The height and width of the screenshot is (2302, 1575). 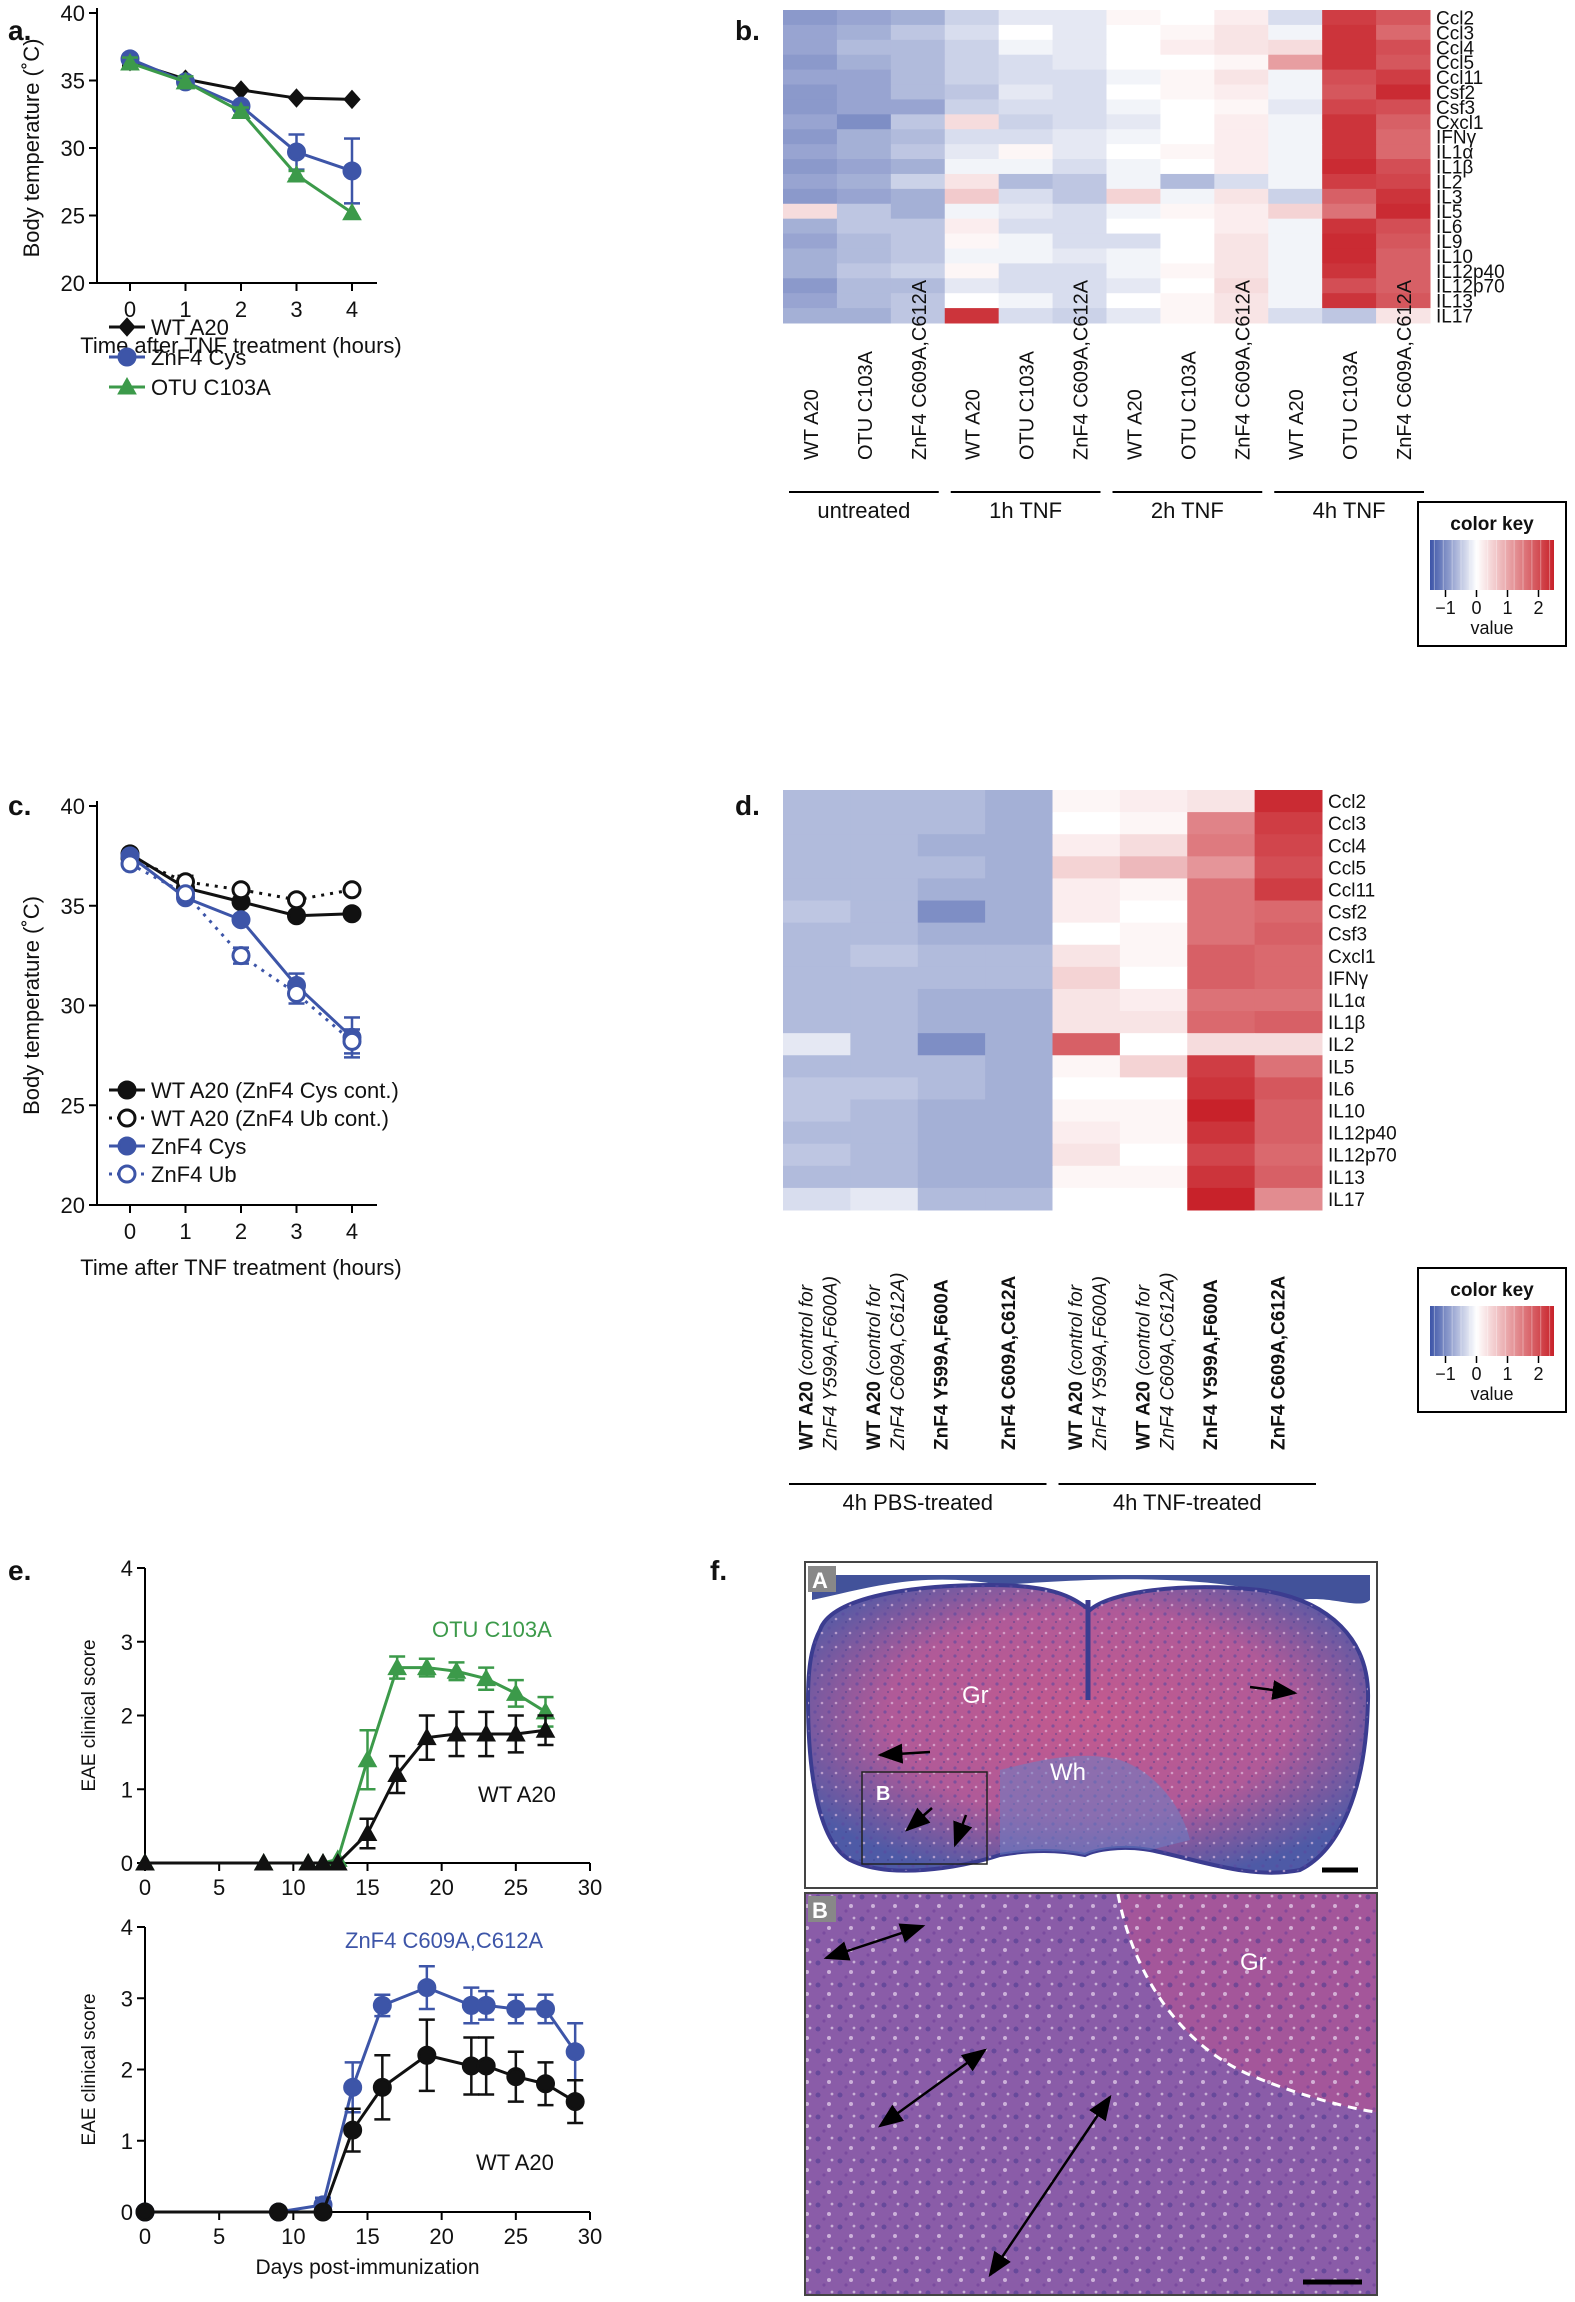 What do you see at coordinates (241, 1267) in the screenshot?
I see `x-axis-label: Time after TNF treatment (hours)` at bounding box center [241, 1267].